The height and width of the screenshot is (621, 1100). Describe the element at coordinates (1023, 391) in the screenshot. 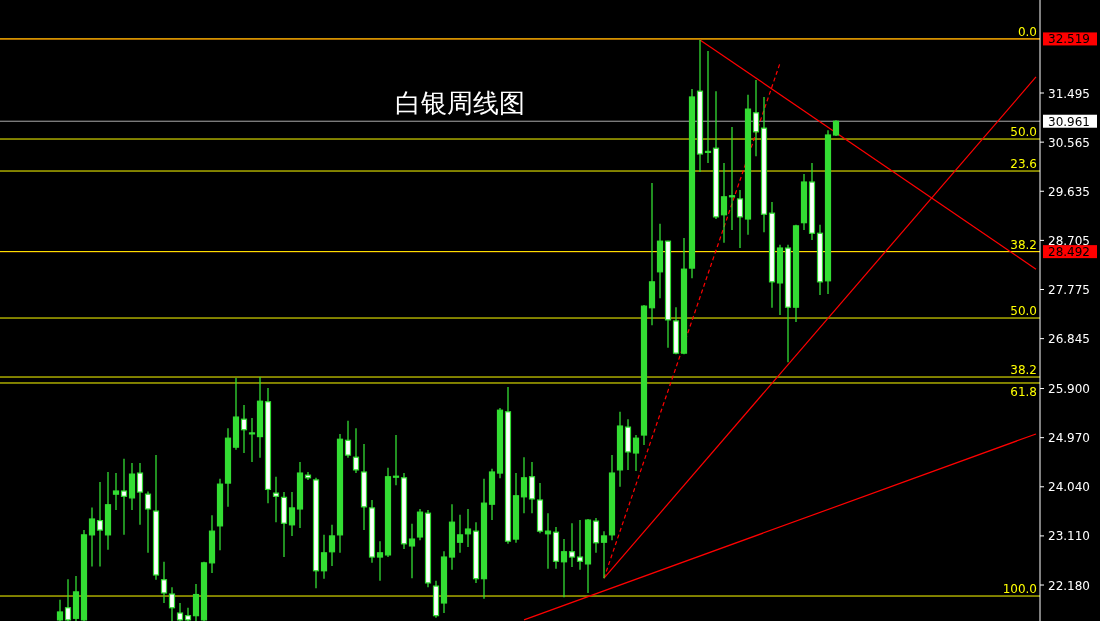

I see `annotation: 61.8` at that location.